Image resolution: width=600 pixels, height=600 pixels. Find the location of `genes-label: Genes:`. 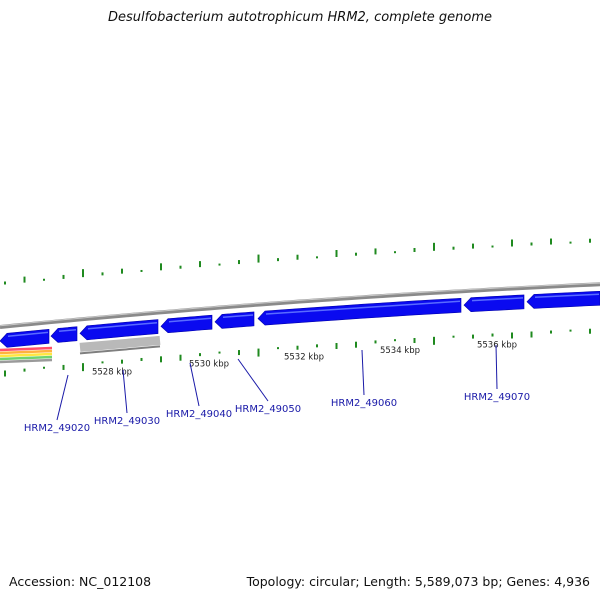

genes-label: Genes: is located at coordinates (528, 581).